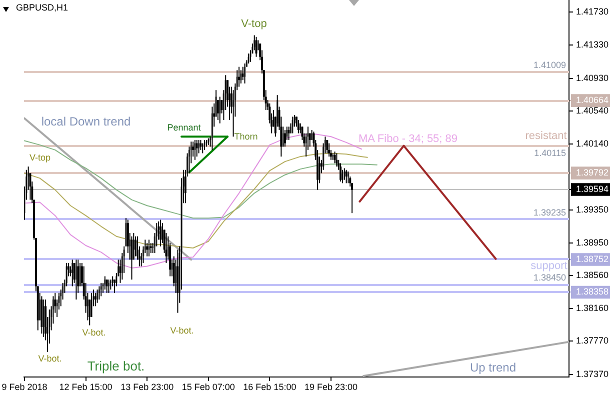 This screenshot has width=610, height=400. I want to click on ref-line-label: 1.38450, so click(549, 277).